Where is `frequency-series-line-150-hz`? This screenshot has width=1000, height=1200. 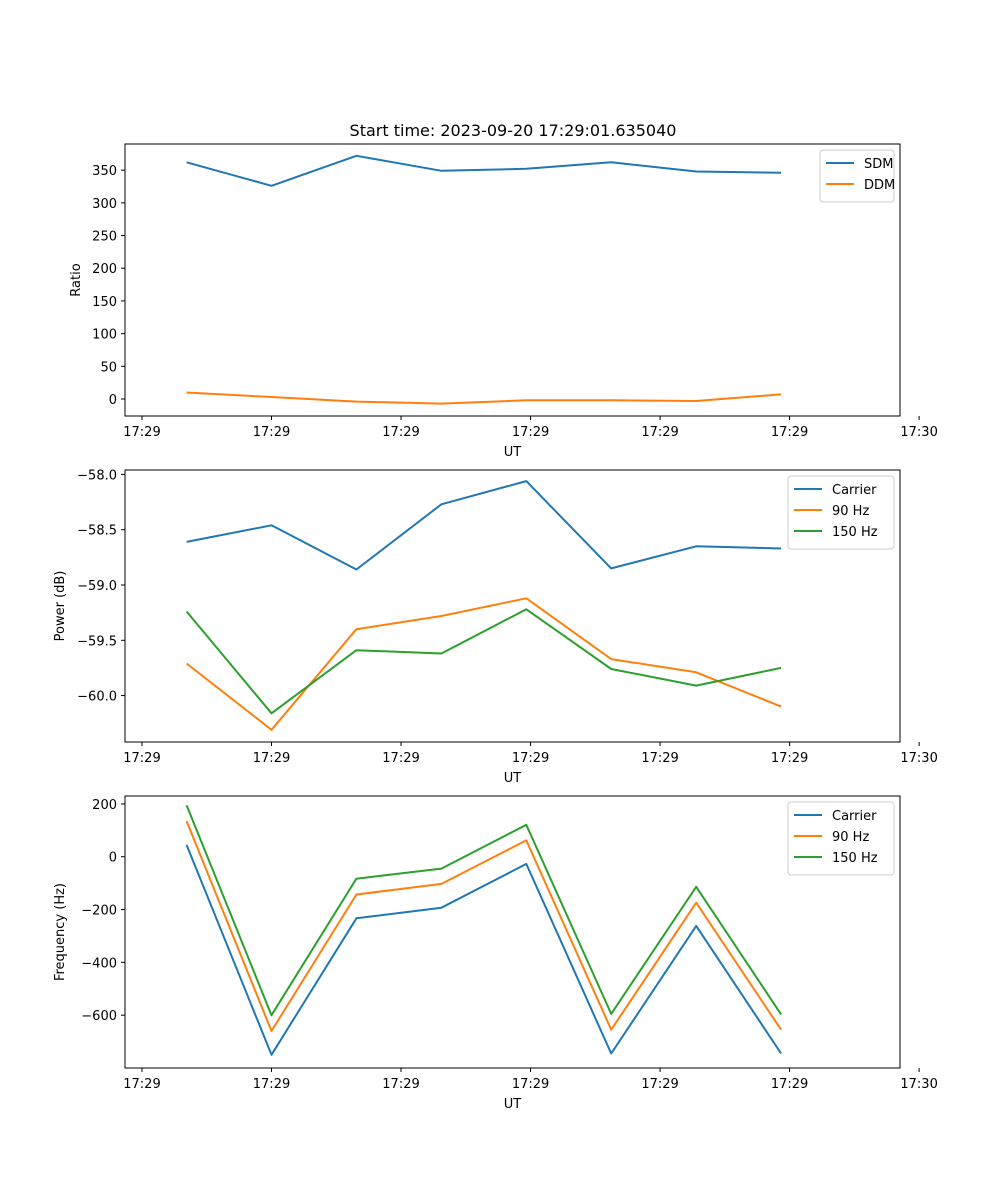 frequency-series-line-150-hz is located at coordinates (483, 910).